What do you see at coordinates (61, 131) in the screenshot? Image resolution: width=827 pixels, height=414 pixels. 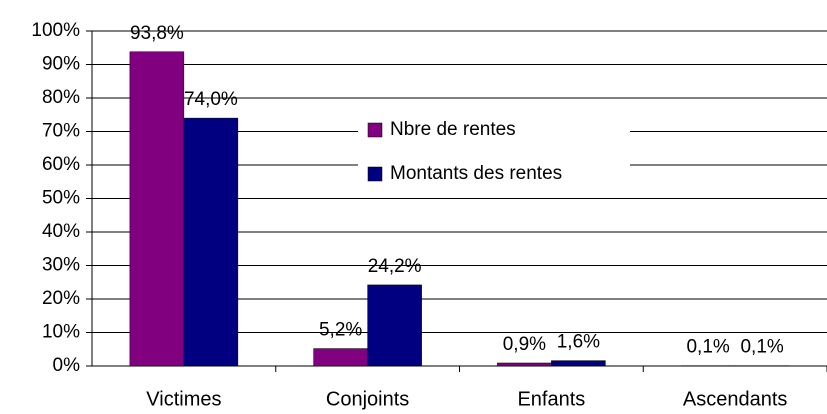 I see `y-tick-label: 70%` at bounding box center [61, 131].